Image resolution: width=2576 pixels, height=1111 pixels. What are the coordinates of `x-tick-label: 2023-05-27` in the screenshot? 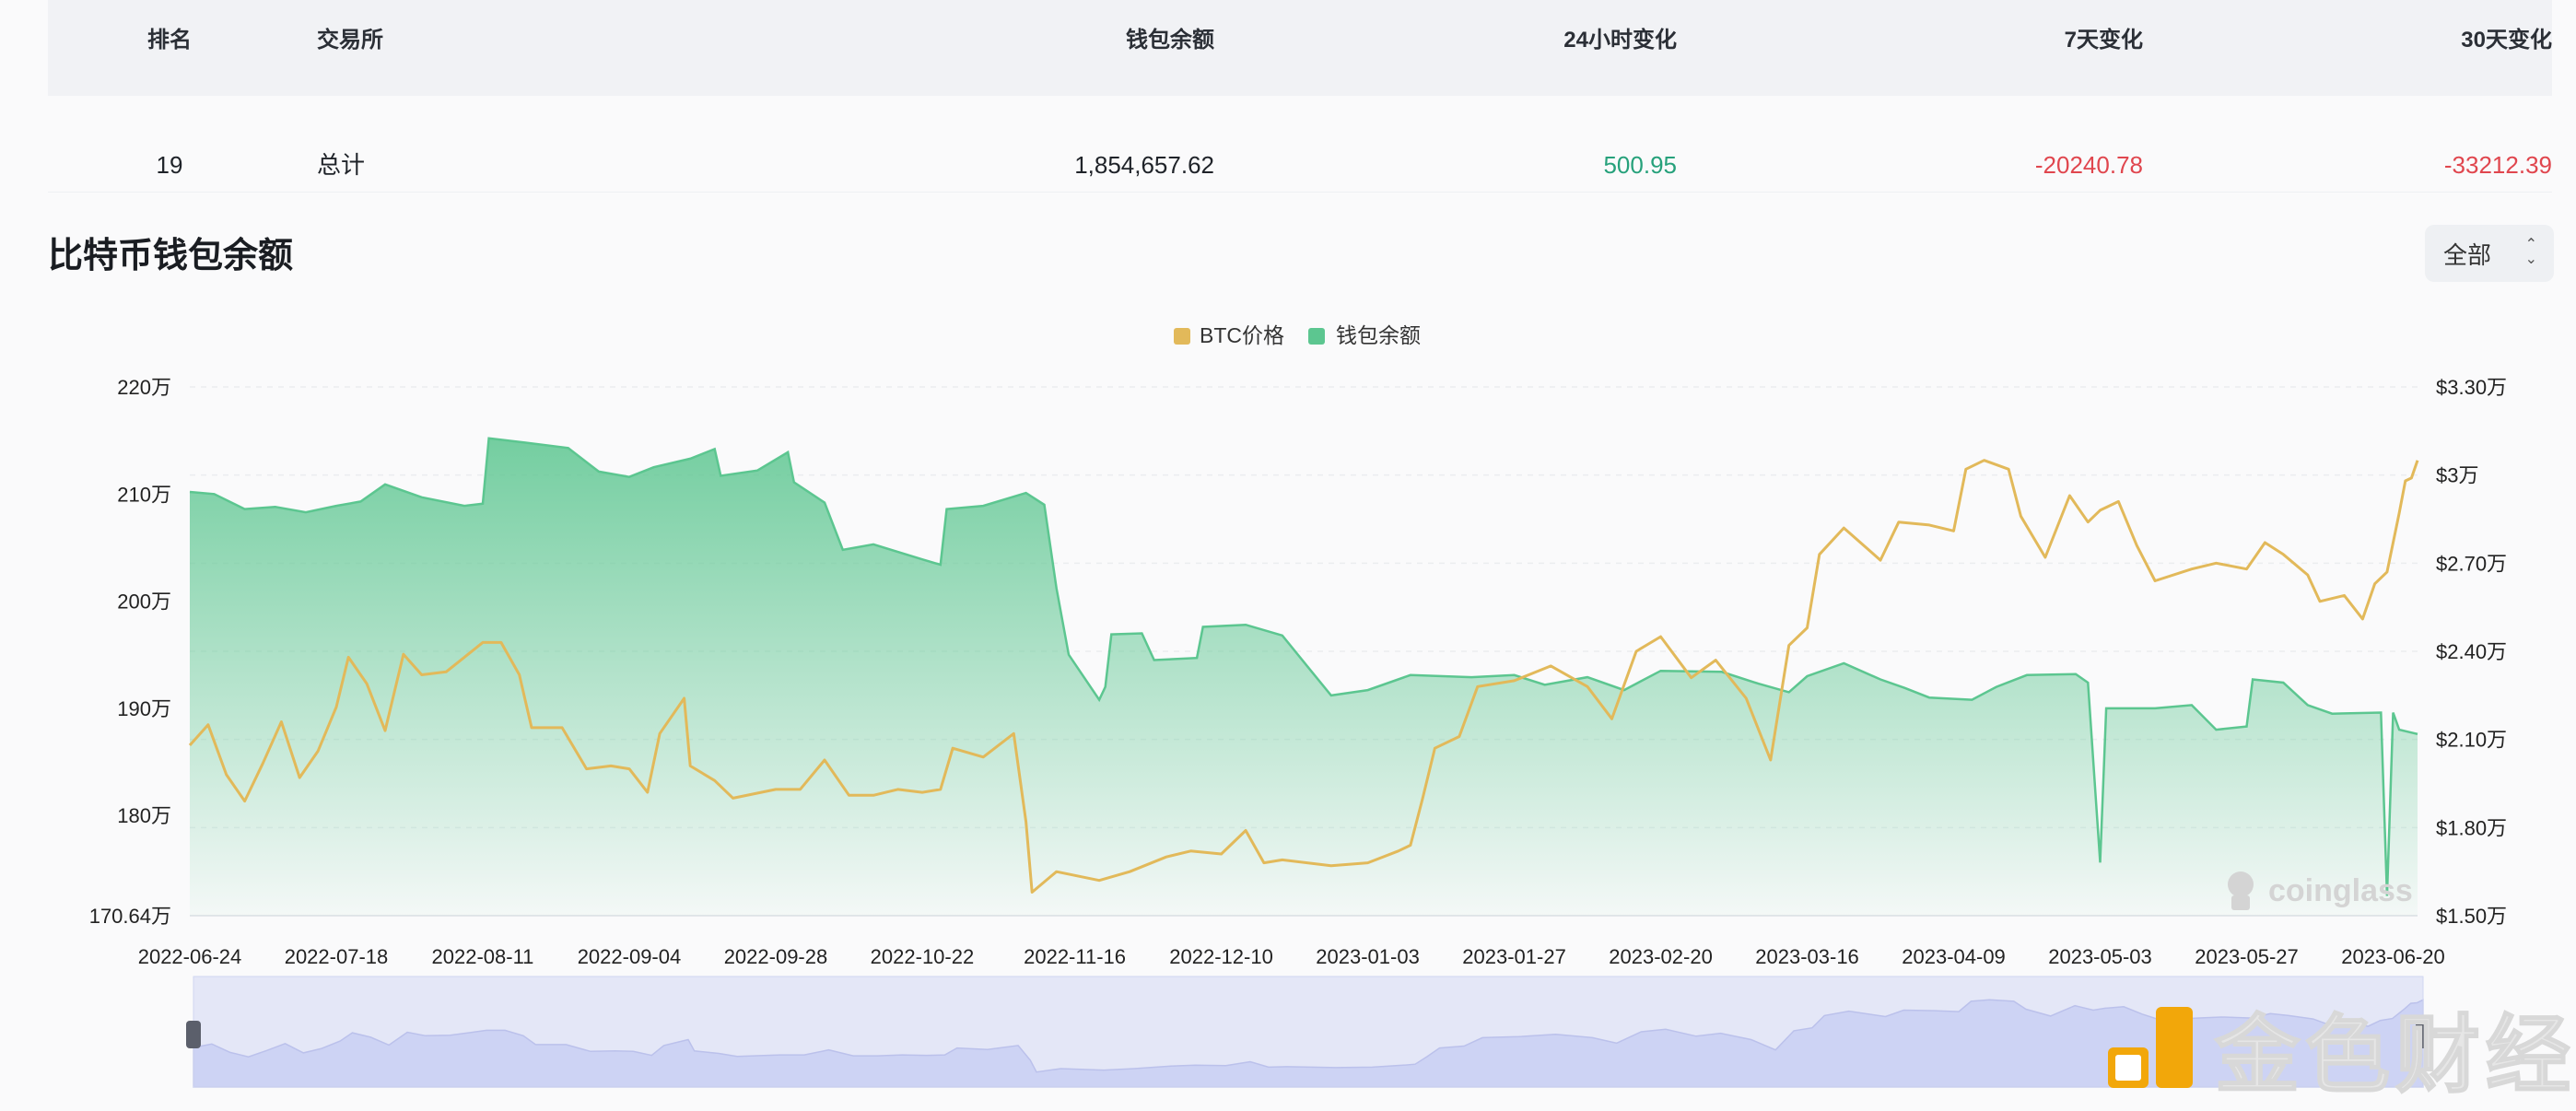 It's located at (2247, 956).